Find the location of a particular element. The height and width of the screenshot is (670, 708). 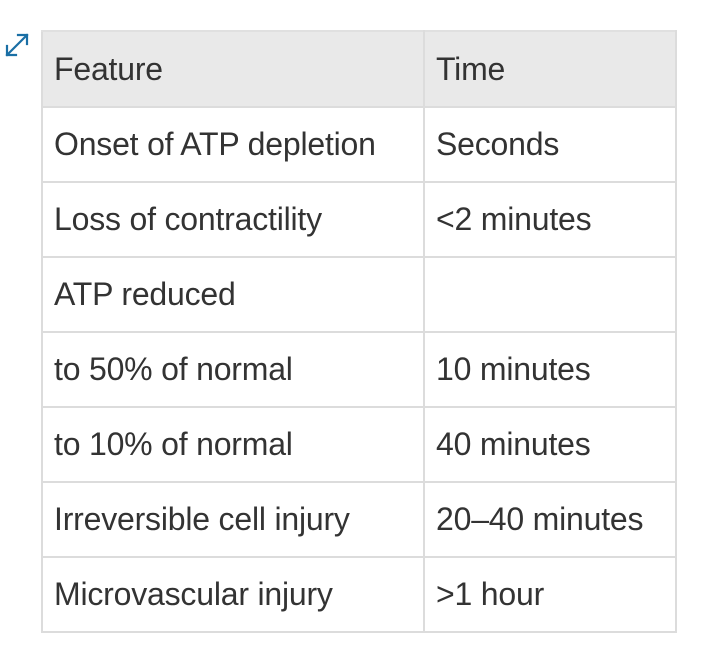

table-row: Microvascular injury >1 hour is located at coordinates (359, 594).